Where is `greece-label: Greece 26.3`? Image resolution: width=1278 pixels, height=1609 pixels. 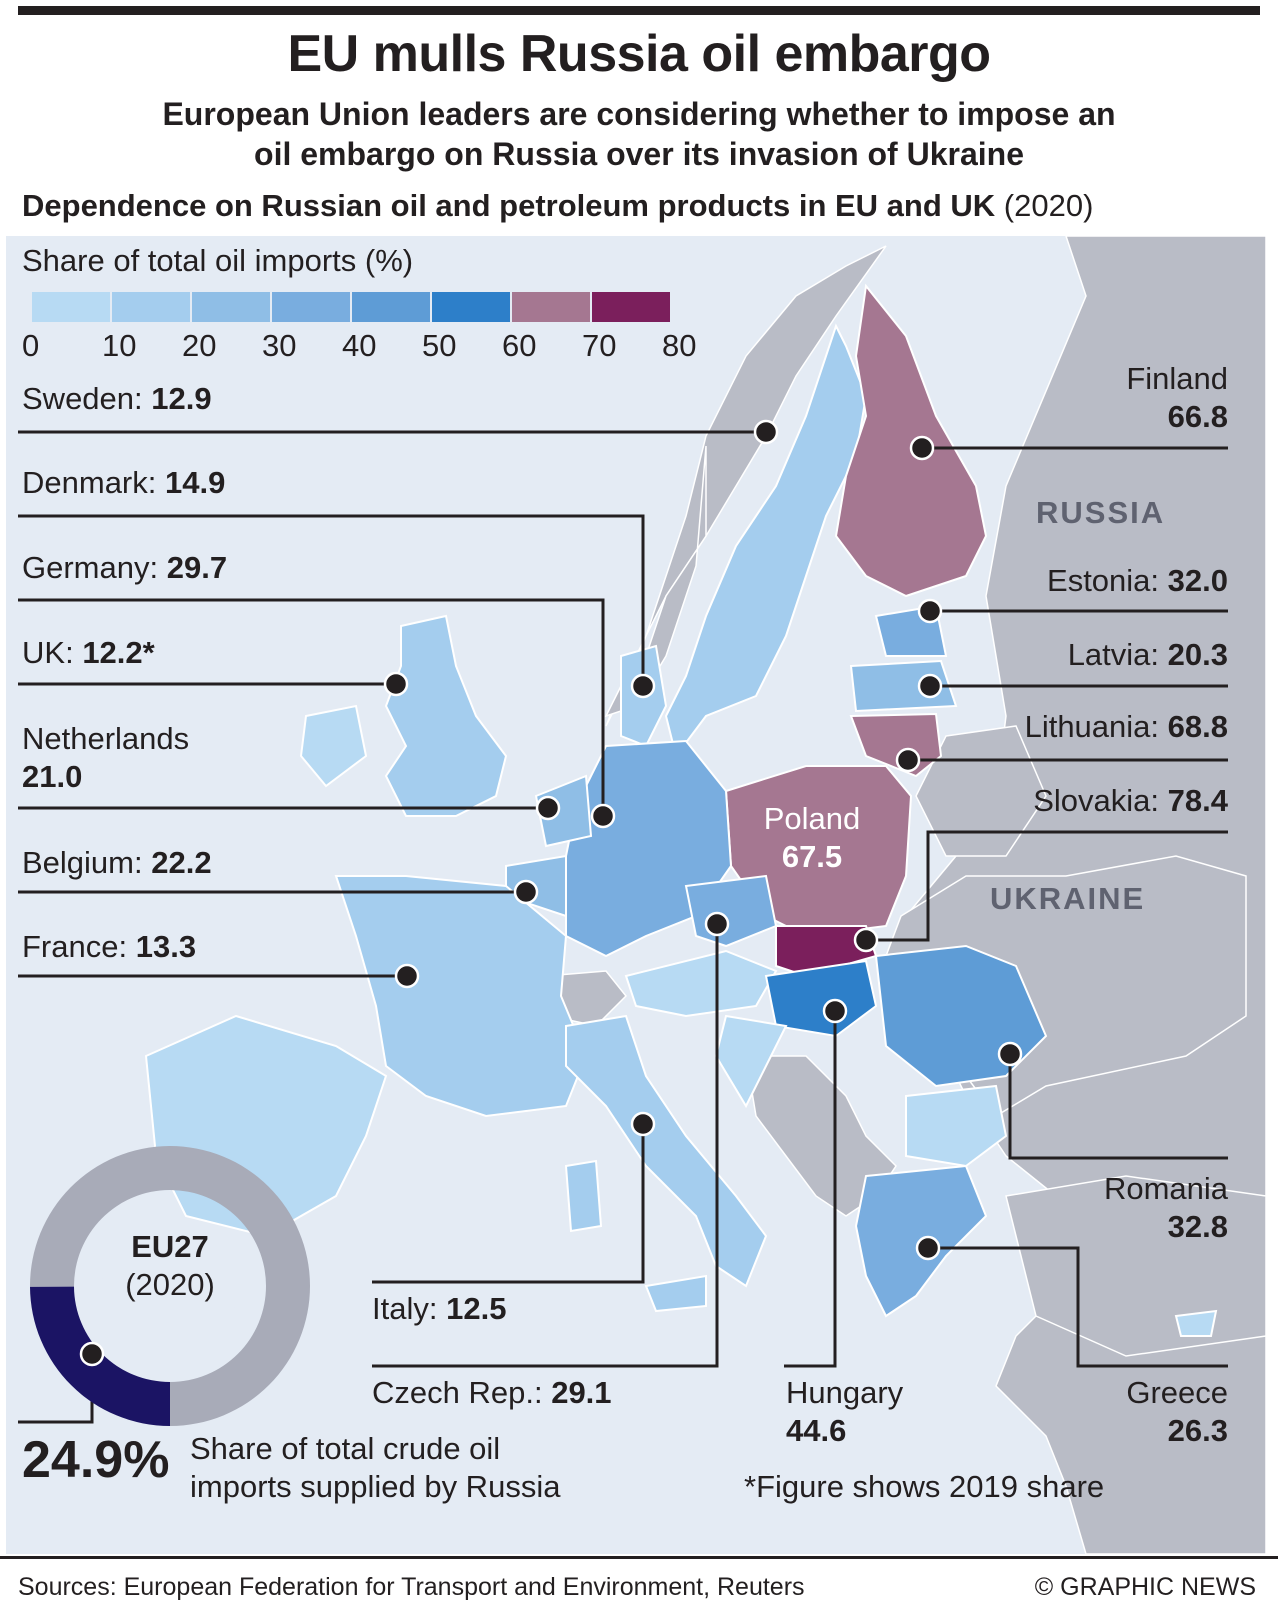
greece-label: Greece 26.3 is located at coordinates (1177, 1412).